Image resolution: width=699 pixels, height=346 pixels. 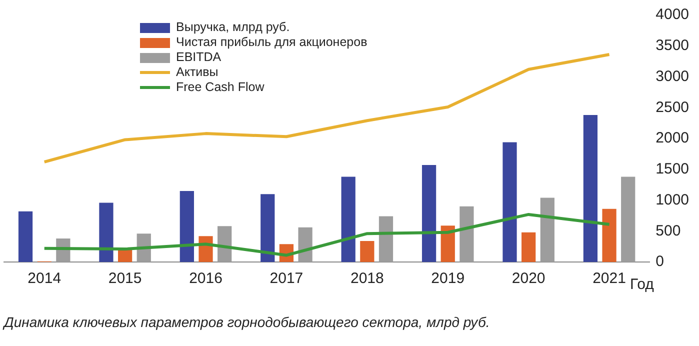 What do you see at coordinates (673, 76) in the screenshot?
I see `y-tick-label: 3000` at bounding box center [673, 76].